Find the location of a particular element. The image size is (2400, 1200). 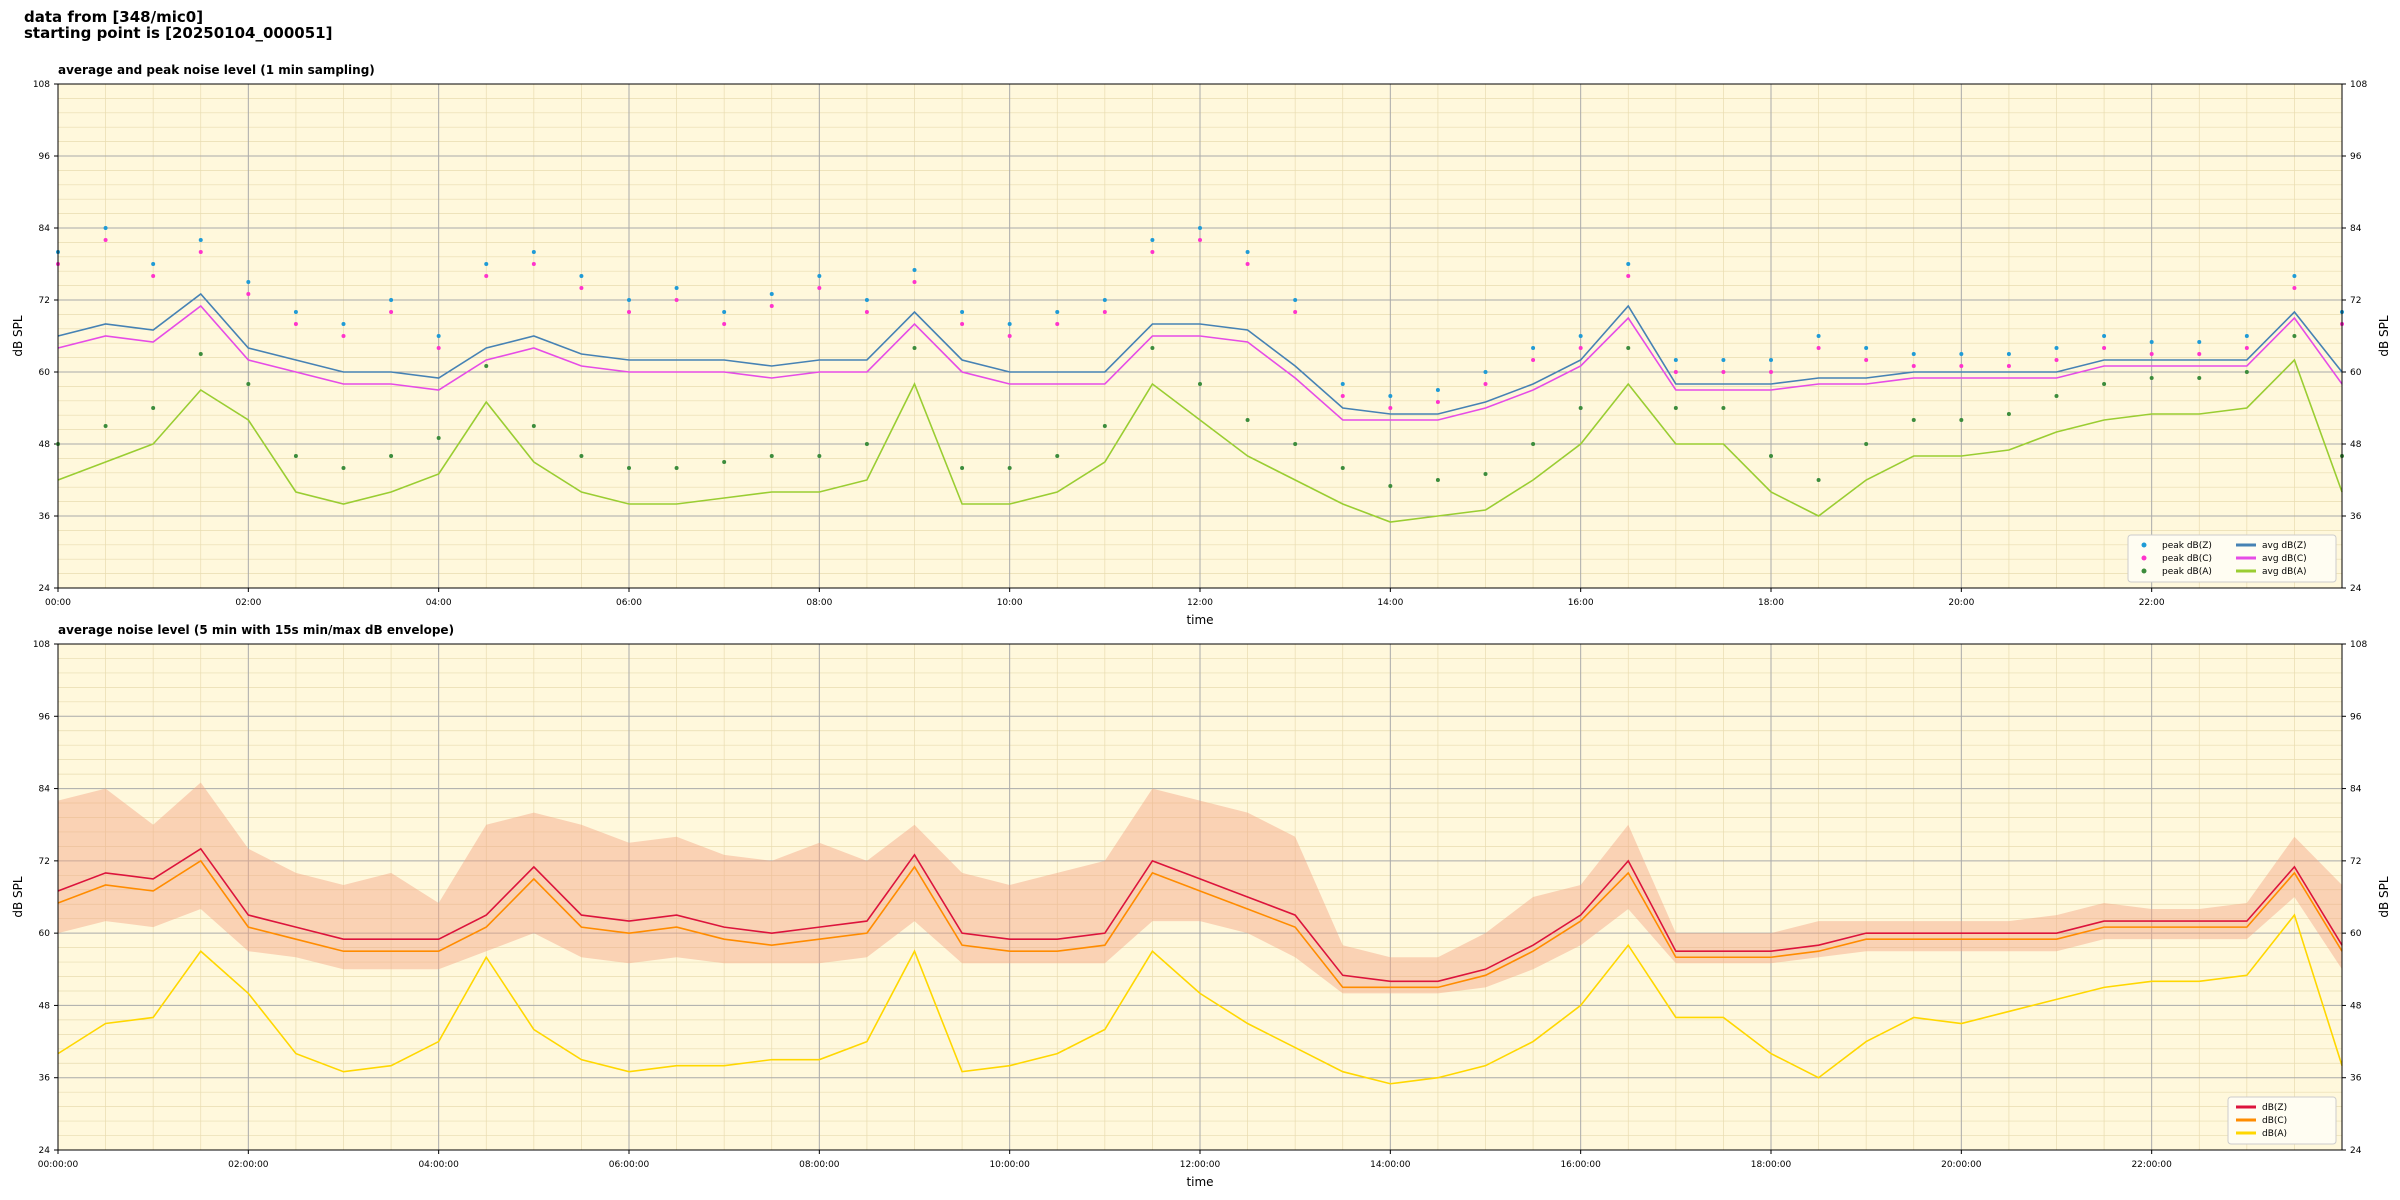

legend-label: avg dB(A) is located at coordinates (2284, 572).